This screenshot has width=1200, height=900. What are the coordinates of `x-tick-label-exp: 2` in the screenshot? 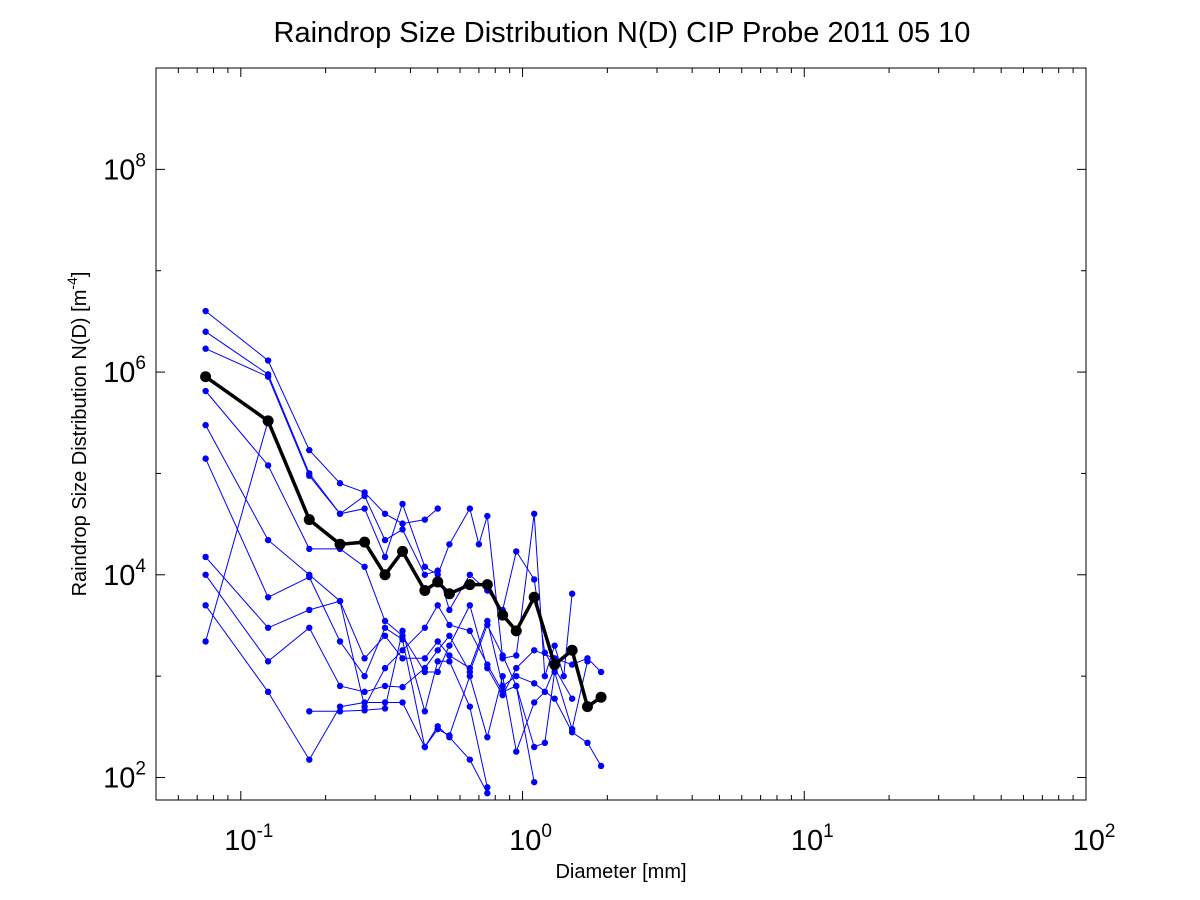 It's located at (1110, 831).